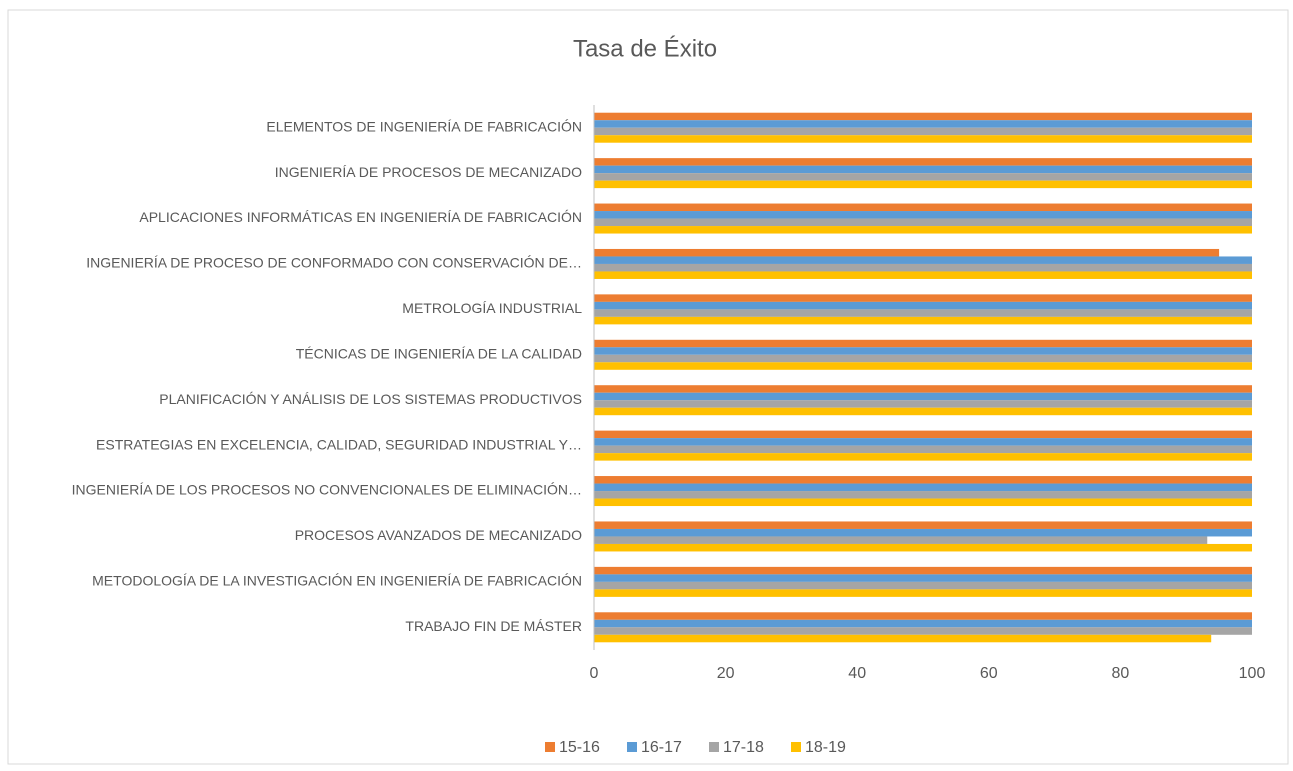 The height and width of the screenshot is (771, 1293). Describe the element at coordinates (493, 626) in the screenshot. I see `y-tick-label: TRABAJO FIN DE MÁSTER` at that location.